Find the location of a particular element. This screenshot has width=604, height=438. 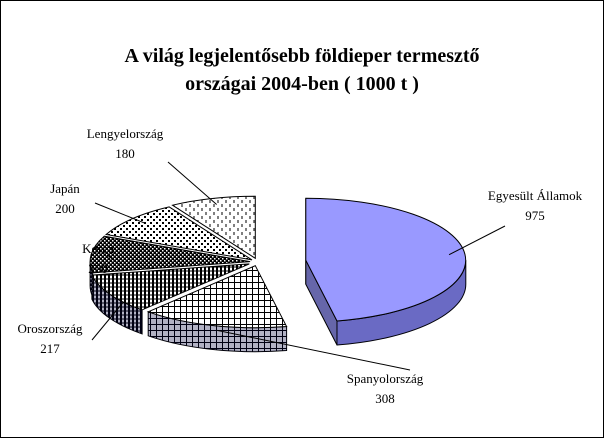

category-label: Spanyolország is located at coordinates (385, 378).